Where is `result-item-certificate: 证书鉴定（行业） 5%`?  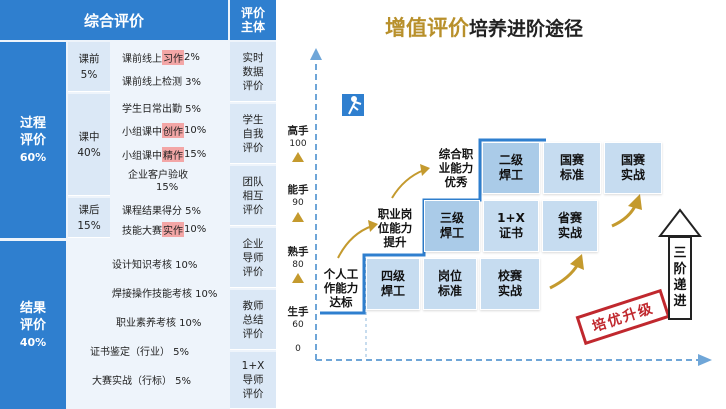 result-item-certificate: 证书鉴定（行业） 5% is located at coordinates (140, 352).